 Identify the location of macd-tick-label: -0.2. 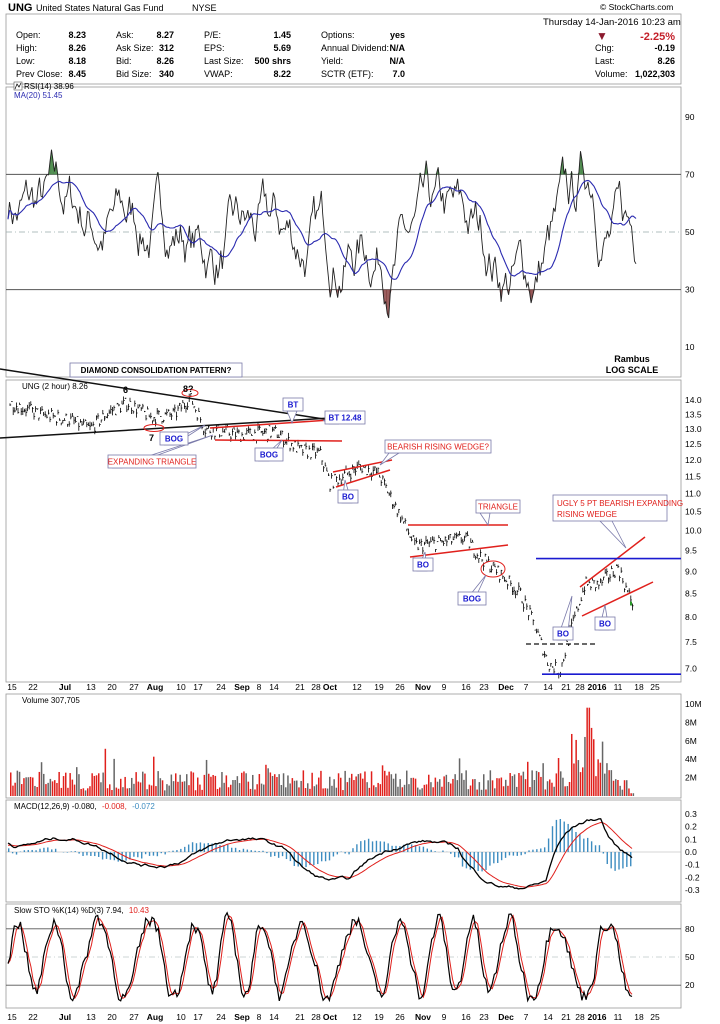
(692, 877).